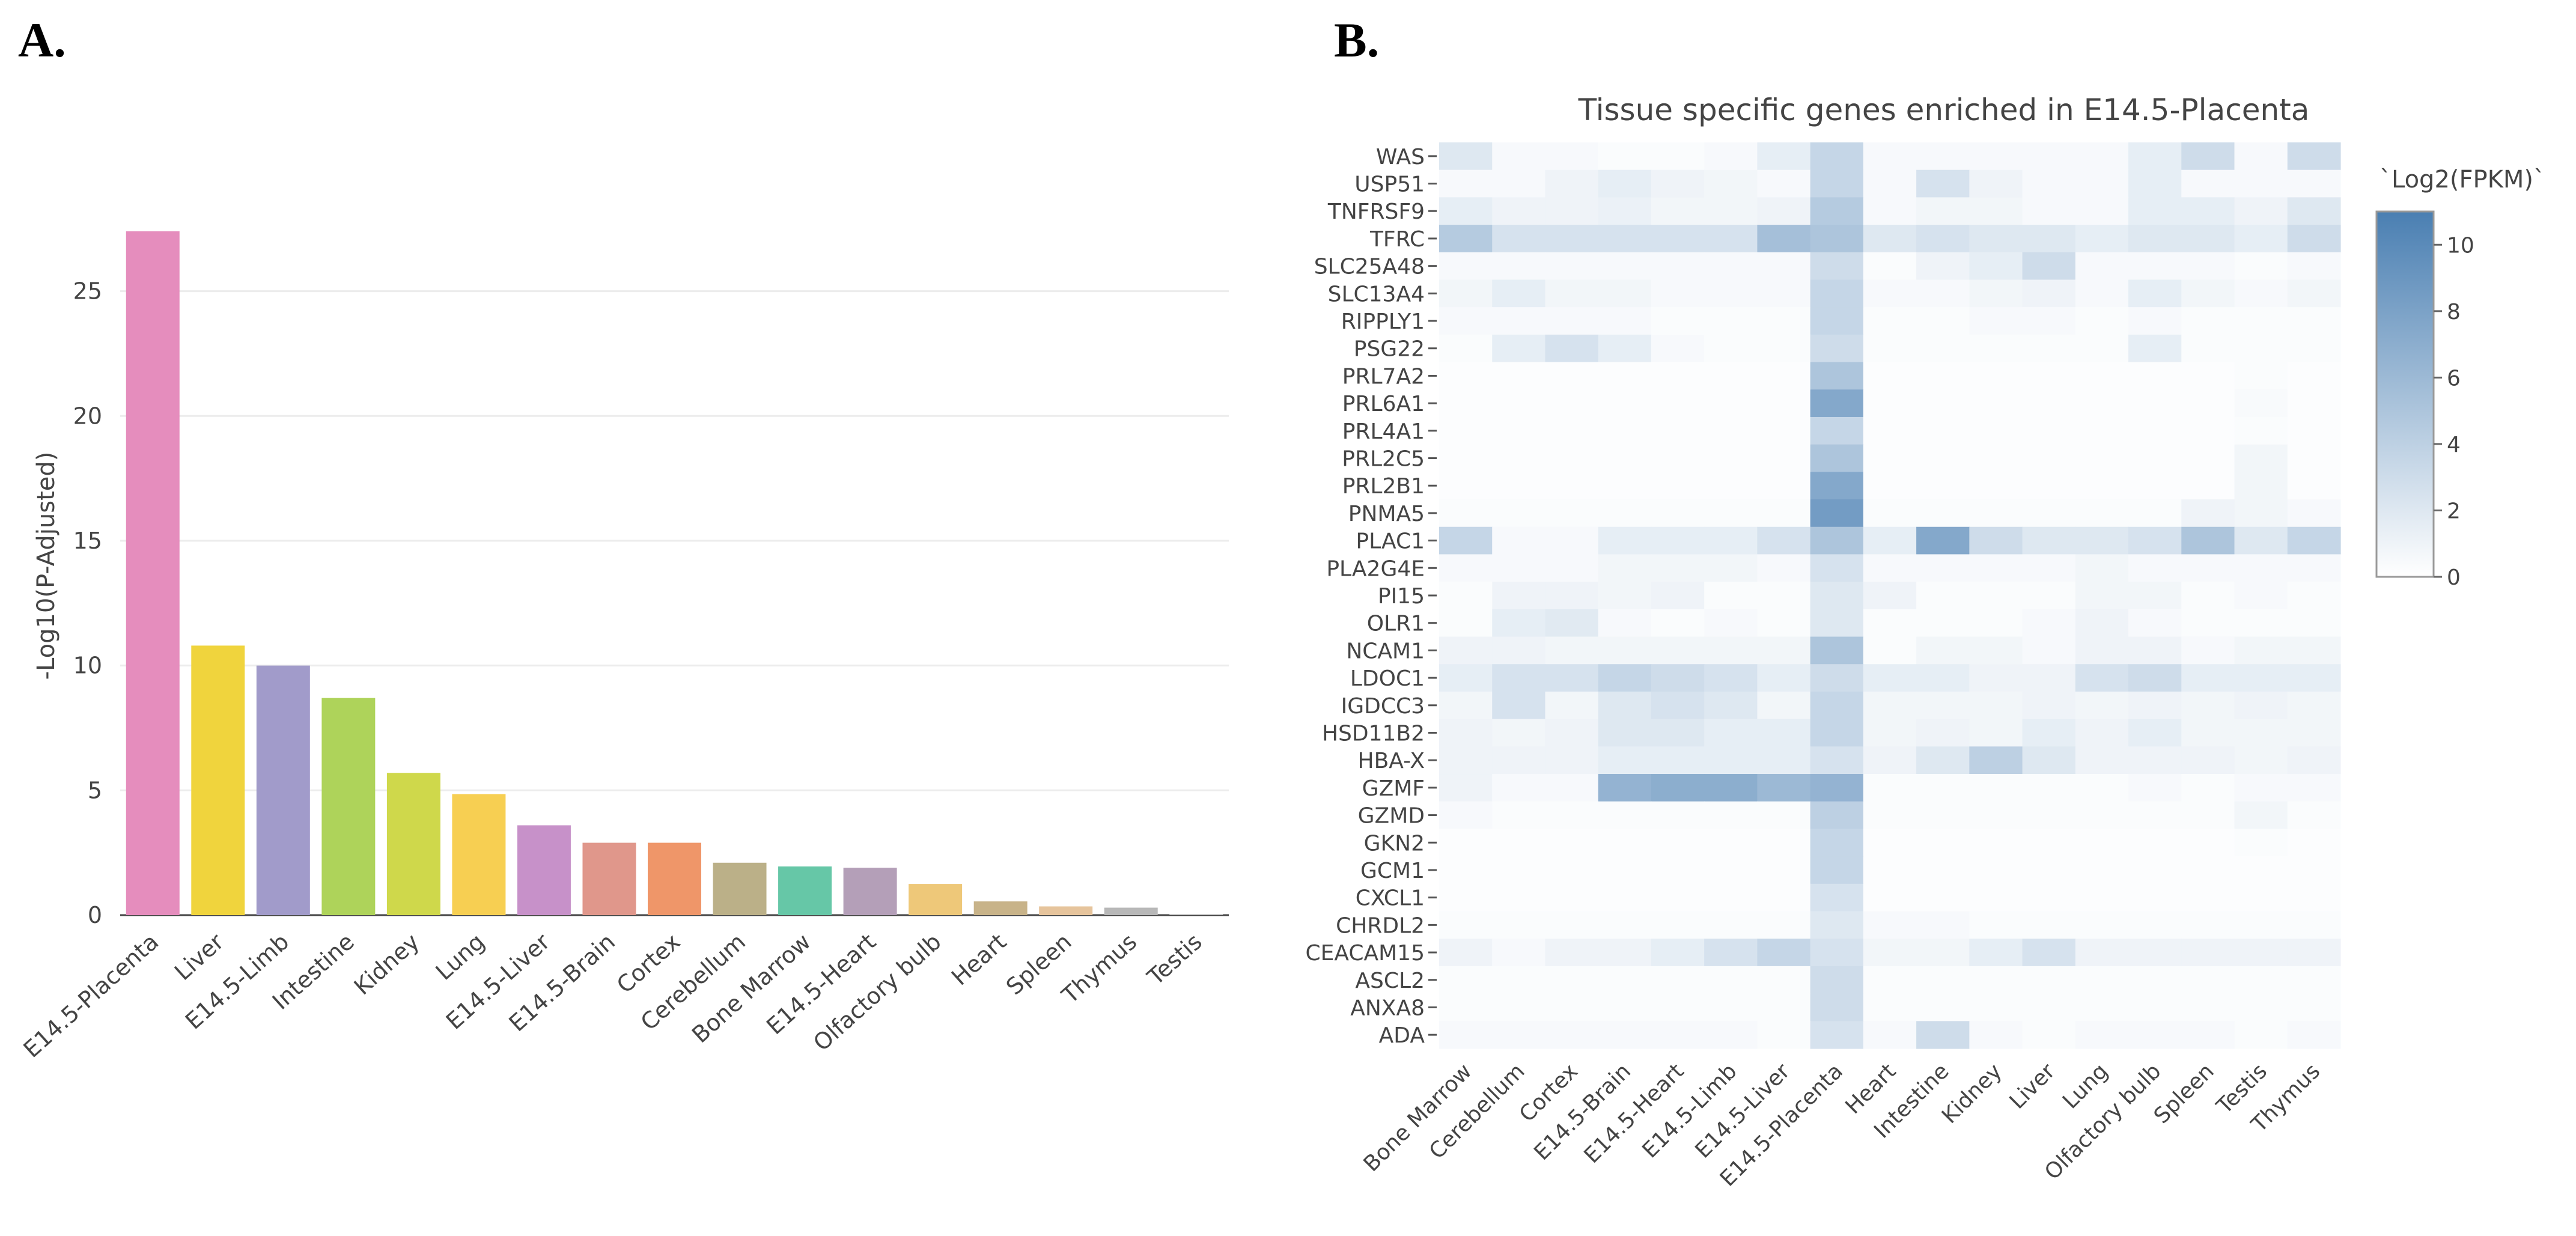 The image size is (2576, 1236). What do you see at coordinates (1390, 541) in the screenshot?
I see `gene-label: PLAC1` at bounding box center [1390, 541].